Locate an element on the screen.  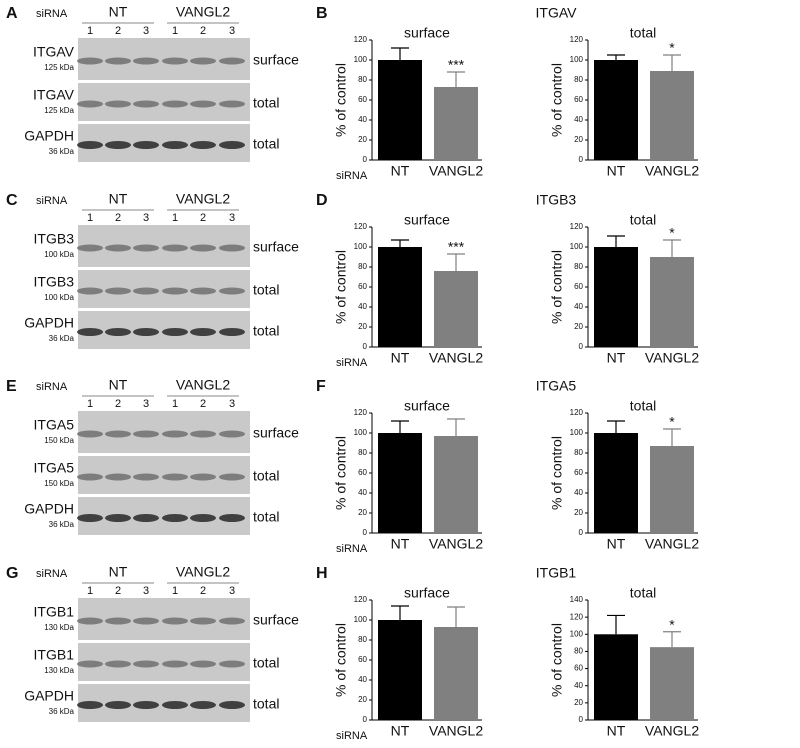
panel-letter: G is located at coordinates (12, 573).